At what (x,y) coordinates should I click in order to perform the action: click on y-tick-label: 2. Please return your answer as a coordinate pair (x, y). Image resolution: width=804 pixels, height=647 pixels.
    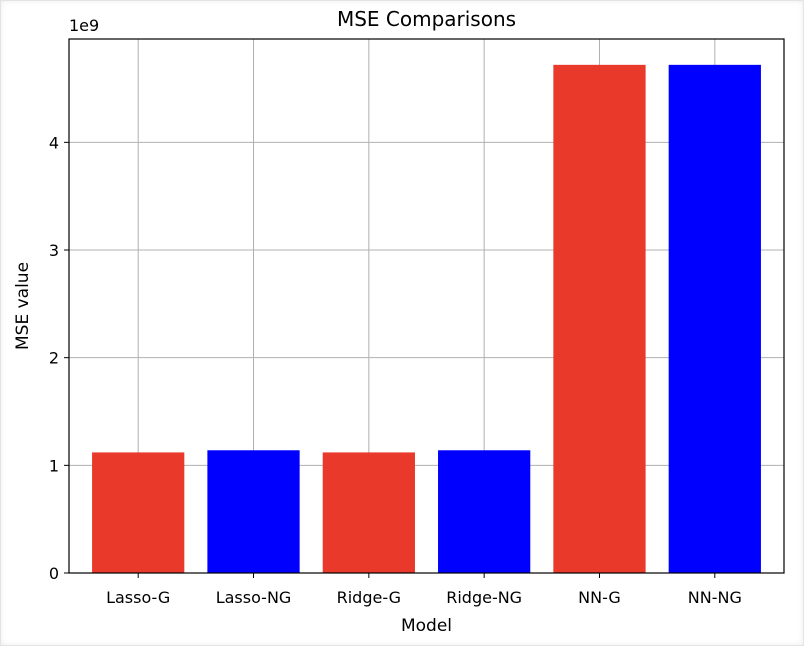
    Looking at the image, I should click on (54, 358).